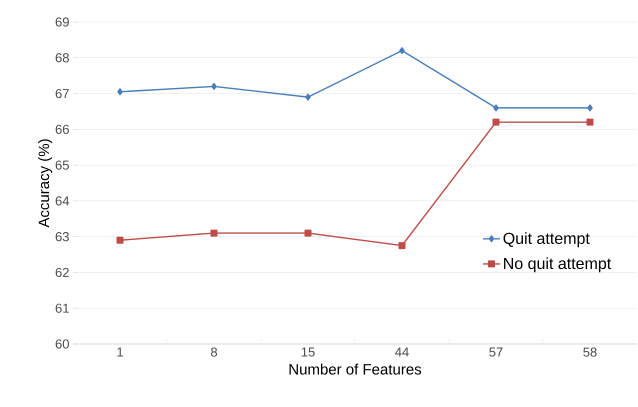  What do you see at coordinates (62, 22) in the screenshot?
I see `y-tick-label: 69` at bounding box center [62, 22].